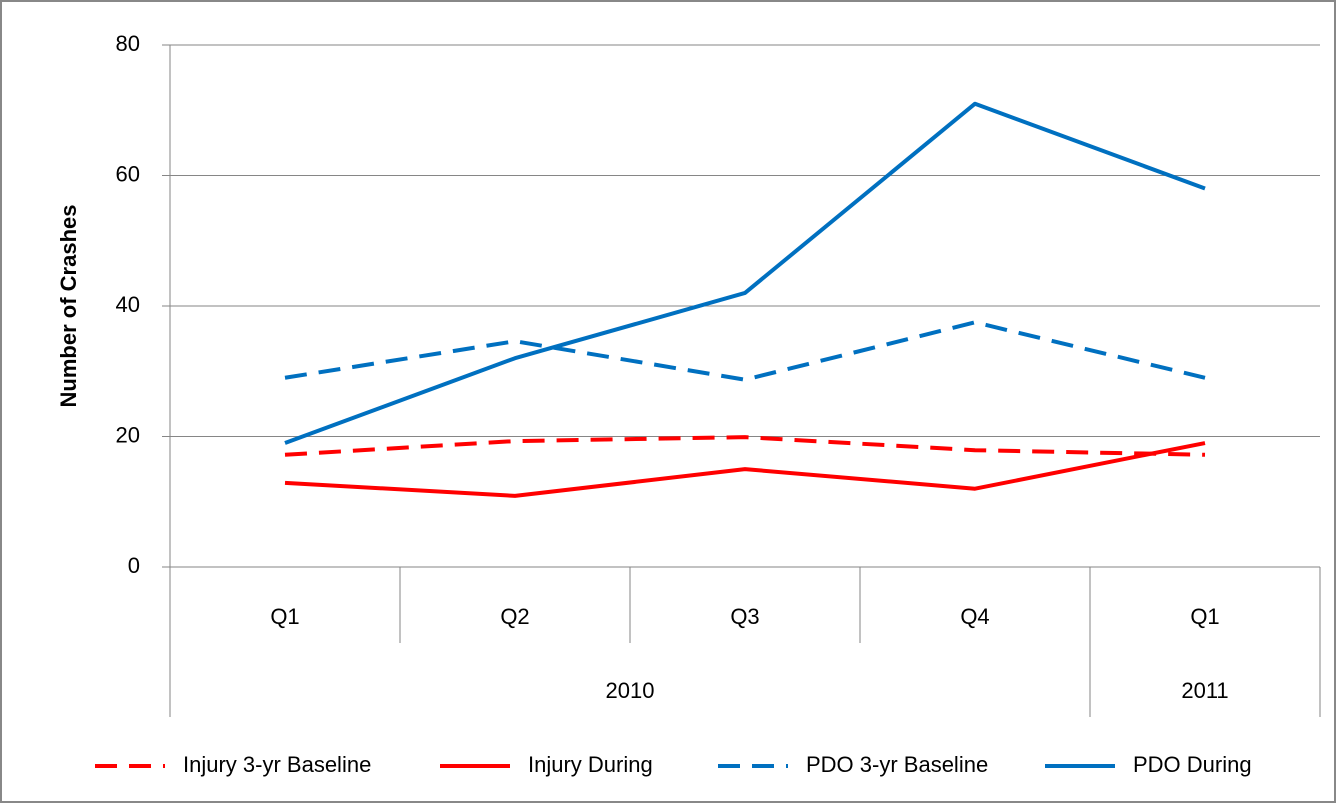 The height and width of the screenshot is (803, 1336). What do you see at coordinates (514, 616) in the screenshot?
I see `x-tick-label: Q2` at bounding box center [514, 616].